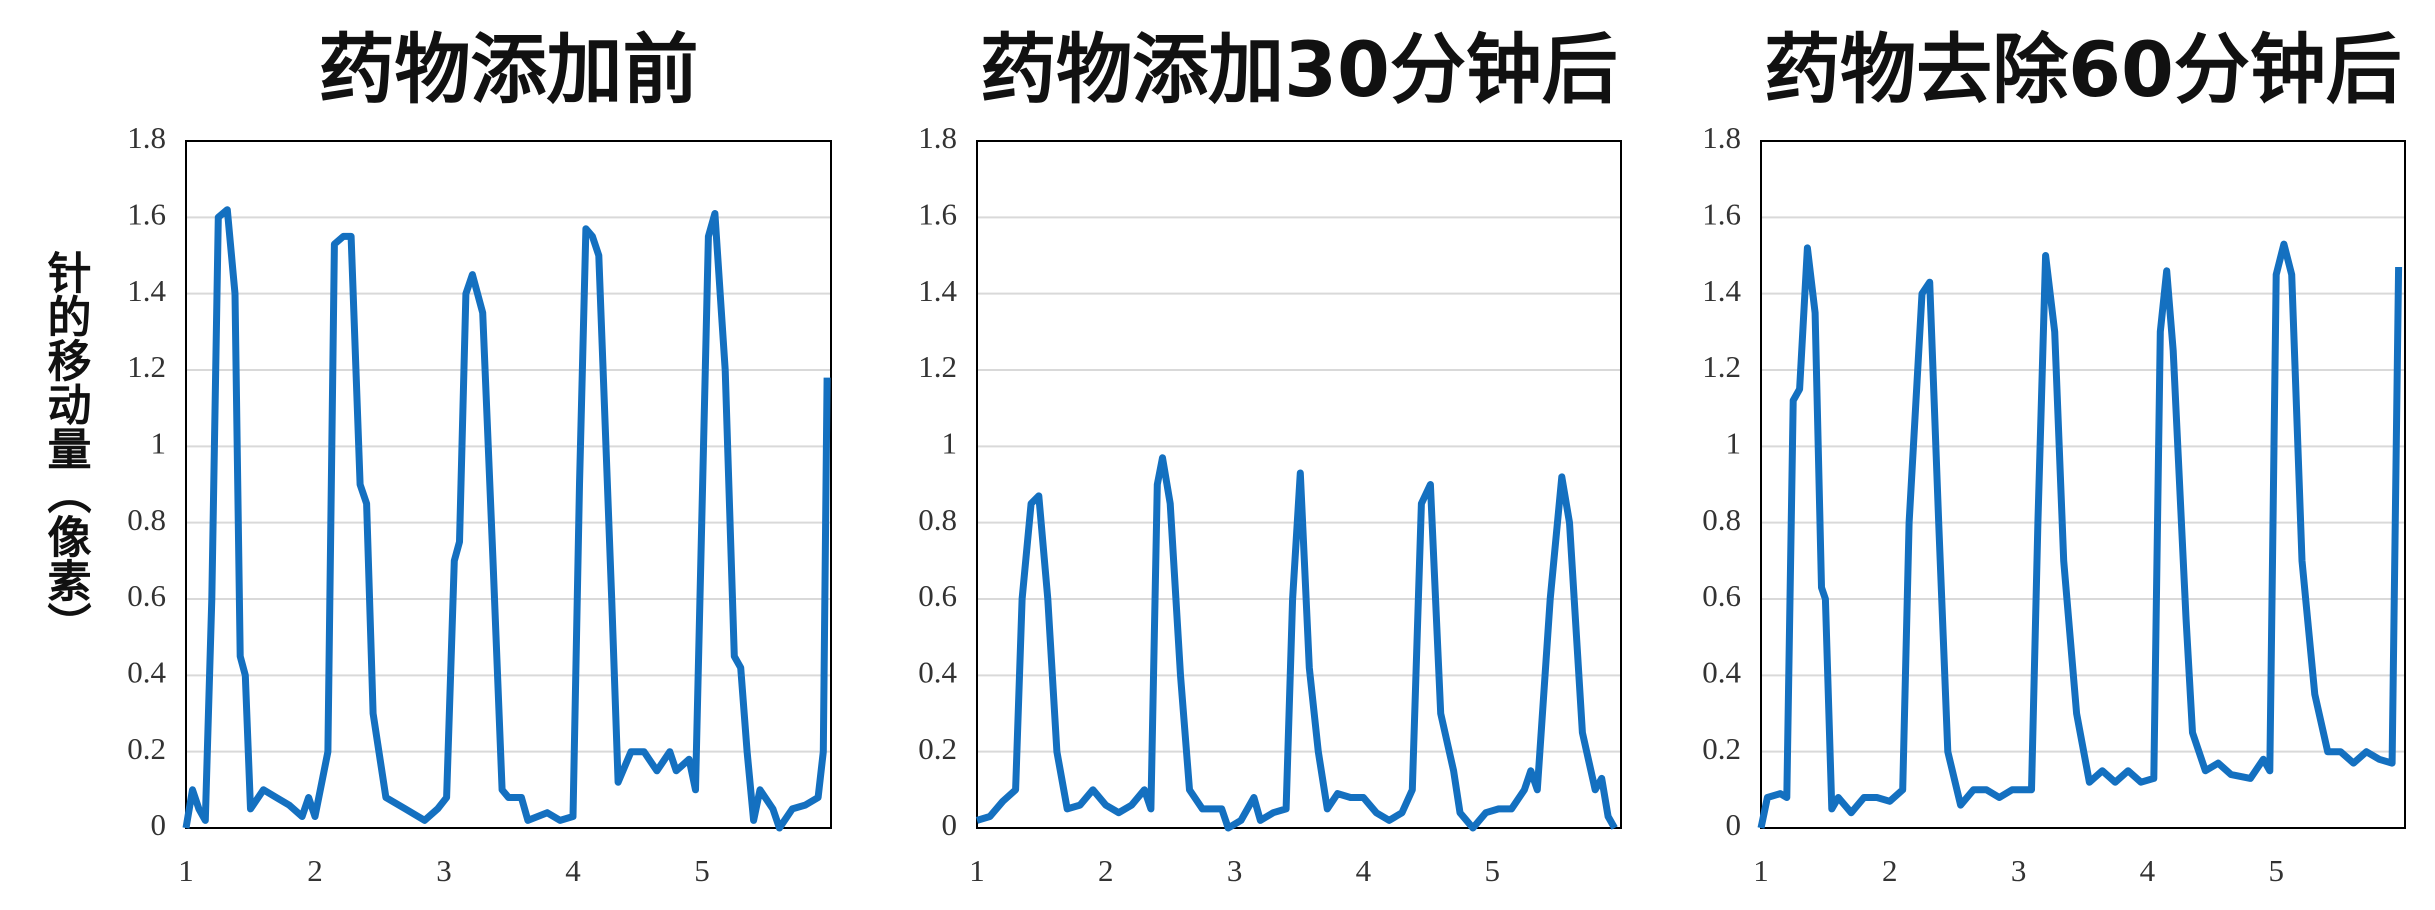  What do you see at coordinates (1296, 643) in the screenshot?
I see `data-line` at bounding box center [1296, 643].